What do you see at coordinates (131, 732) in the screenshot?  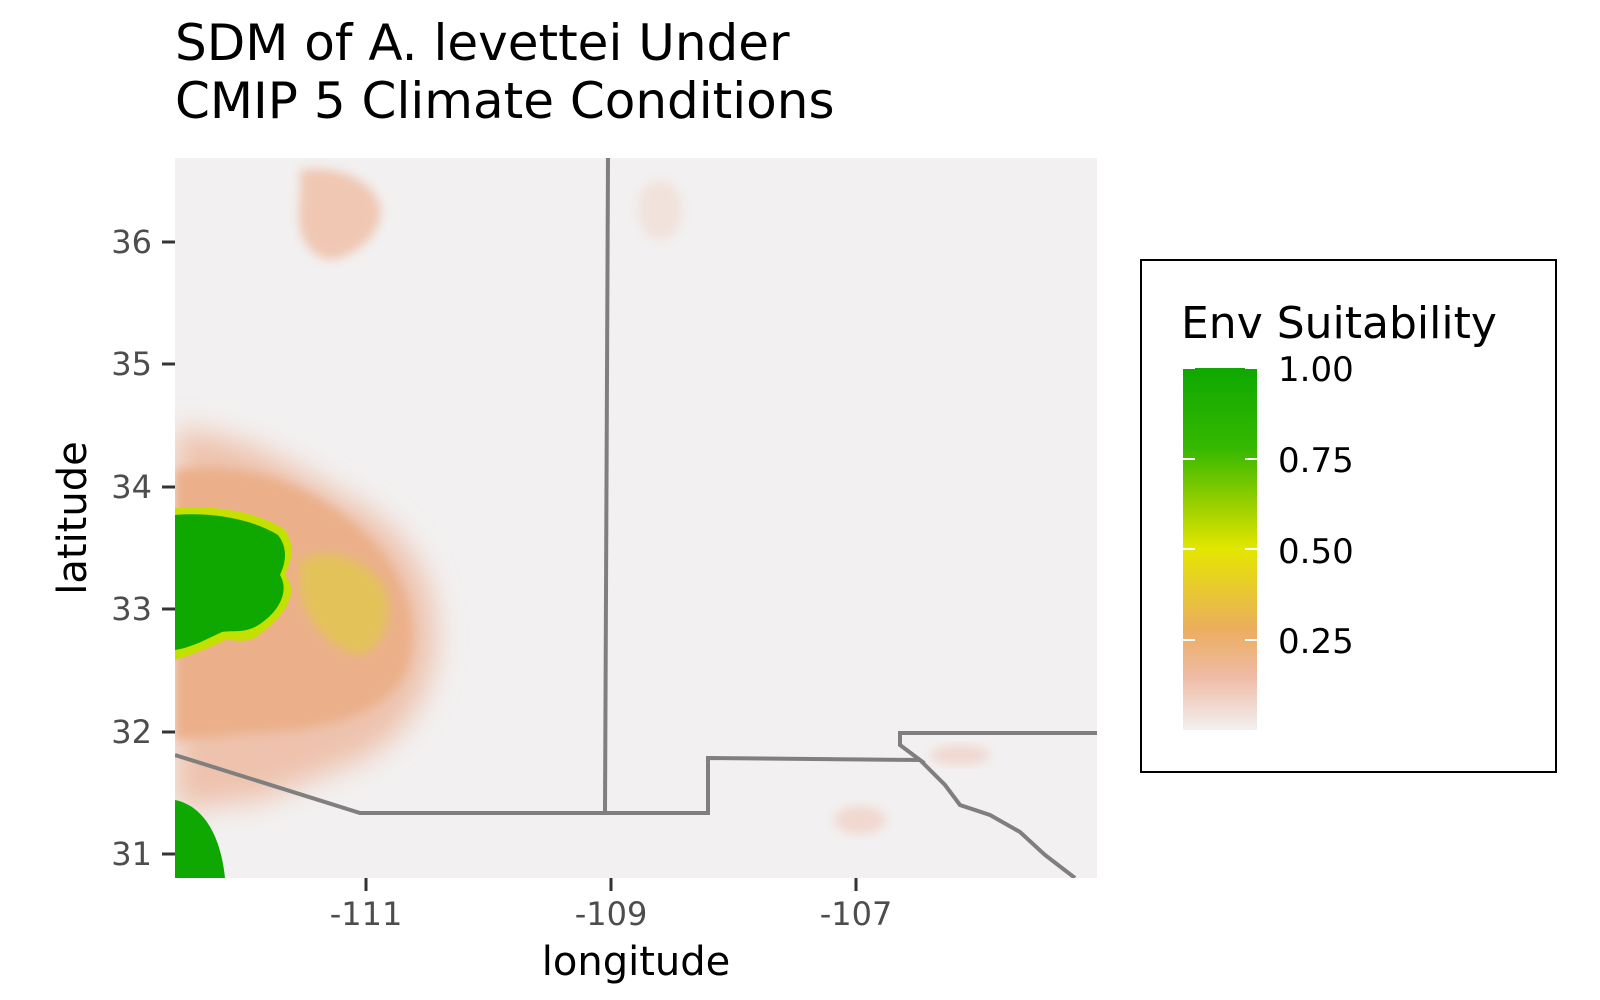 I see `y-tick-label: 32` at bounding box center [131, 732].